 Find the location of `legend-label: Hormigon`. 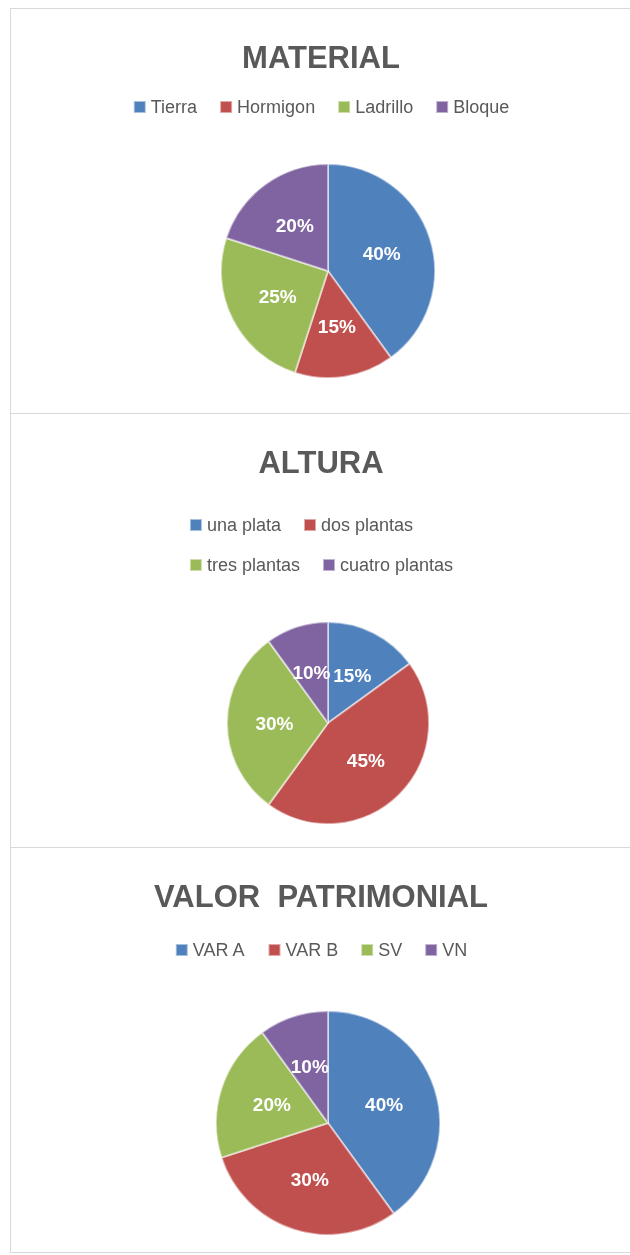

legend-label: Hormigon is located at coordinates (276, 107).